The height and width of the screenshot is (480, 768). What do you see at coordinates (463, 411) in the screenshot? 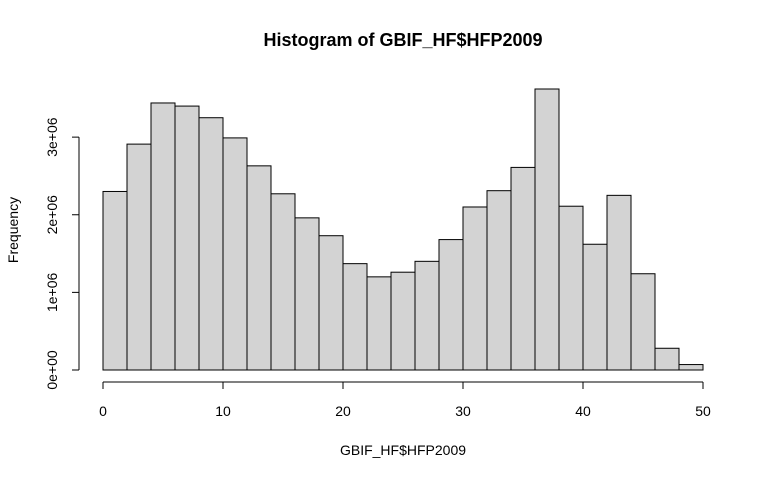
I see `x-tick-label: 30` at bounding box center [463, 411].